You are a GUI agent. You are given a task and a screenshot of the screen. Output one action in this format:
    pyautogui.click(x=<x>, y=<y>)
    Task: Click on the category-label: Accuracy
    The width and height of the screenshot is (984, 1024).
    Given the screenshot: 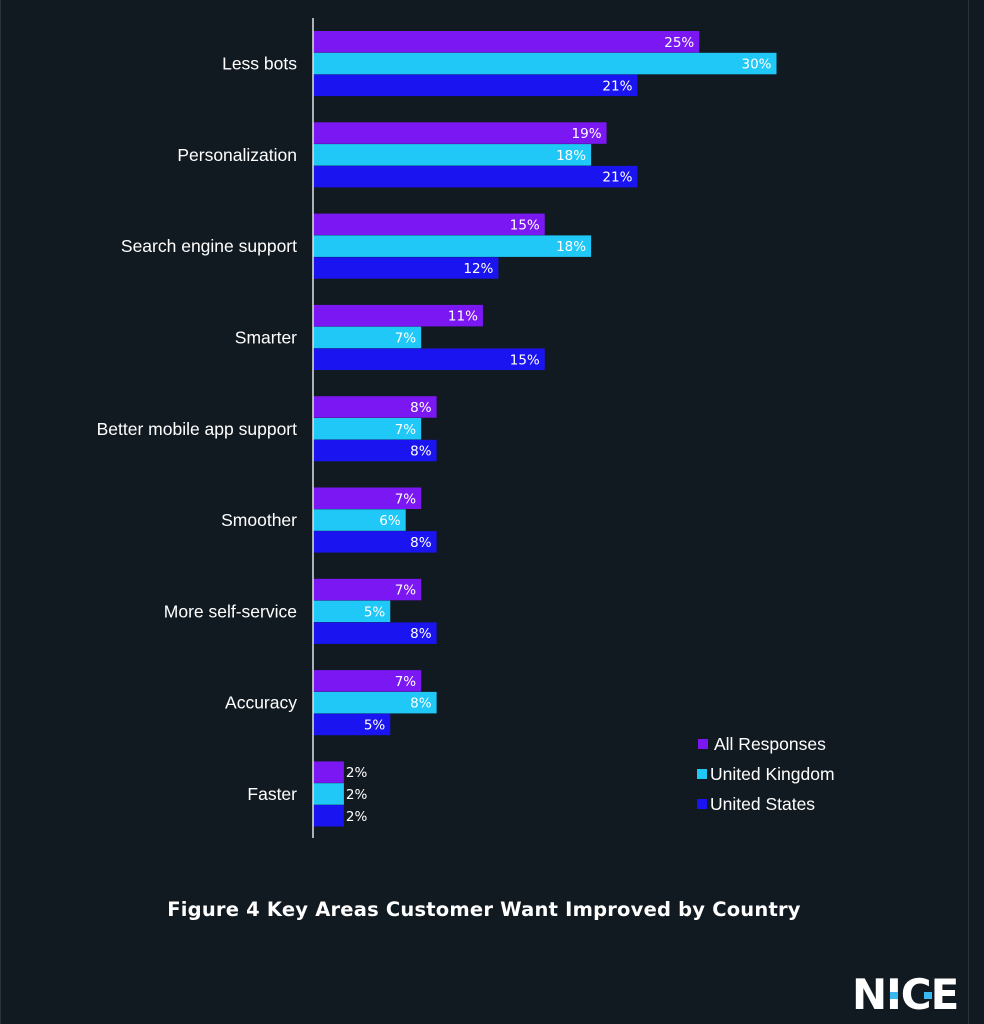 What is the action you would take?
    pyautogui.click(x=261, y=703)
    